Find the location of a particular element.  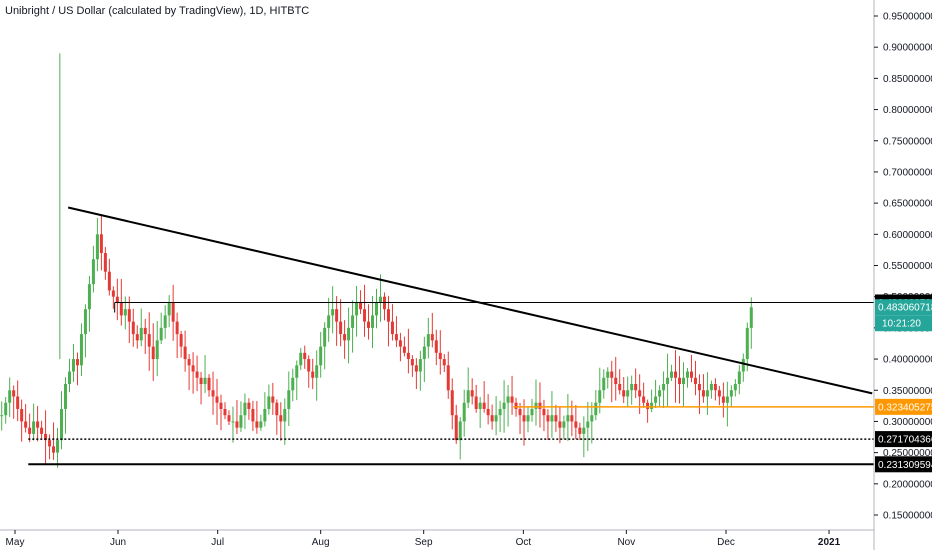

y-tick-label: 0.150000000 is located at coordinates (907, 516).